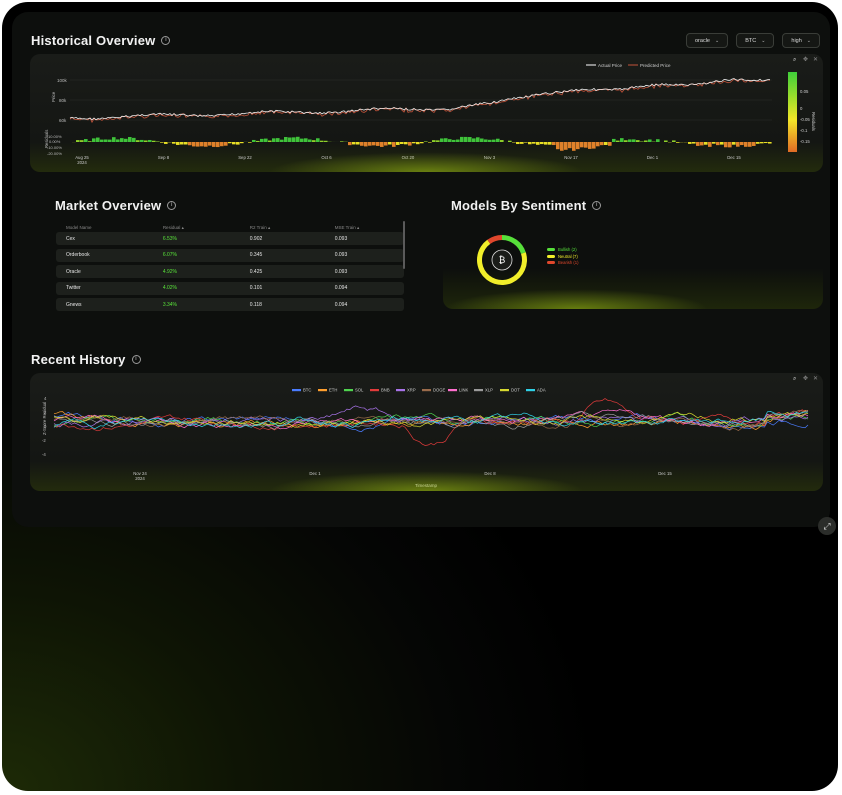 The height and width of the screenshot is (795, 842). Describe the element at coordinates (230, 304) in the screenshot. I see `table-row: Gnews 3.34% 0.118 0.094` at that location.